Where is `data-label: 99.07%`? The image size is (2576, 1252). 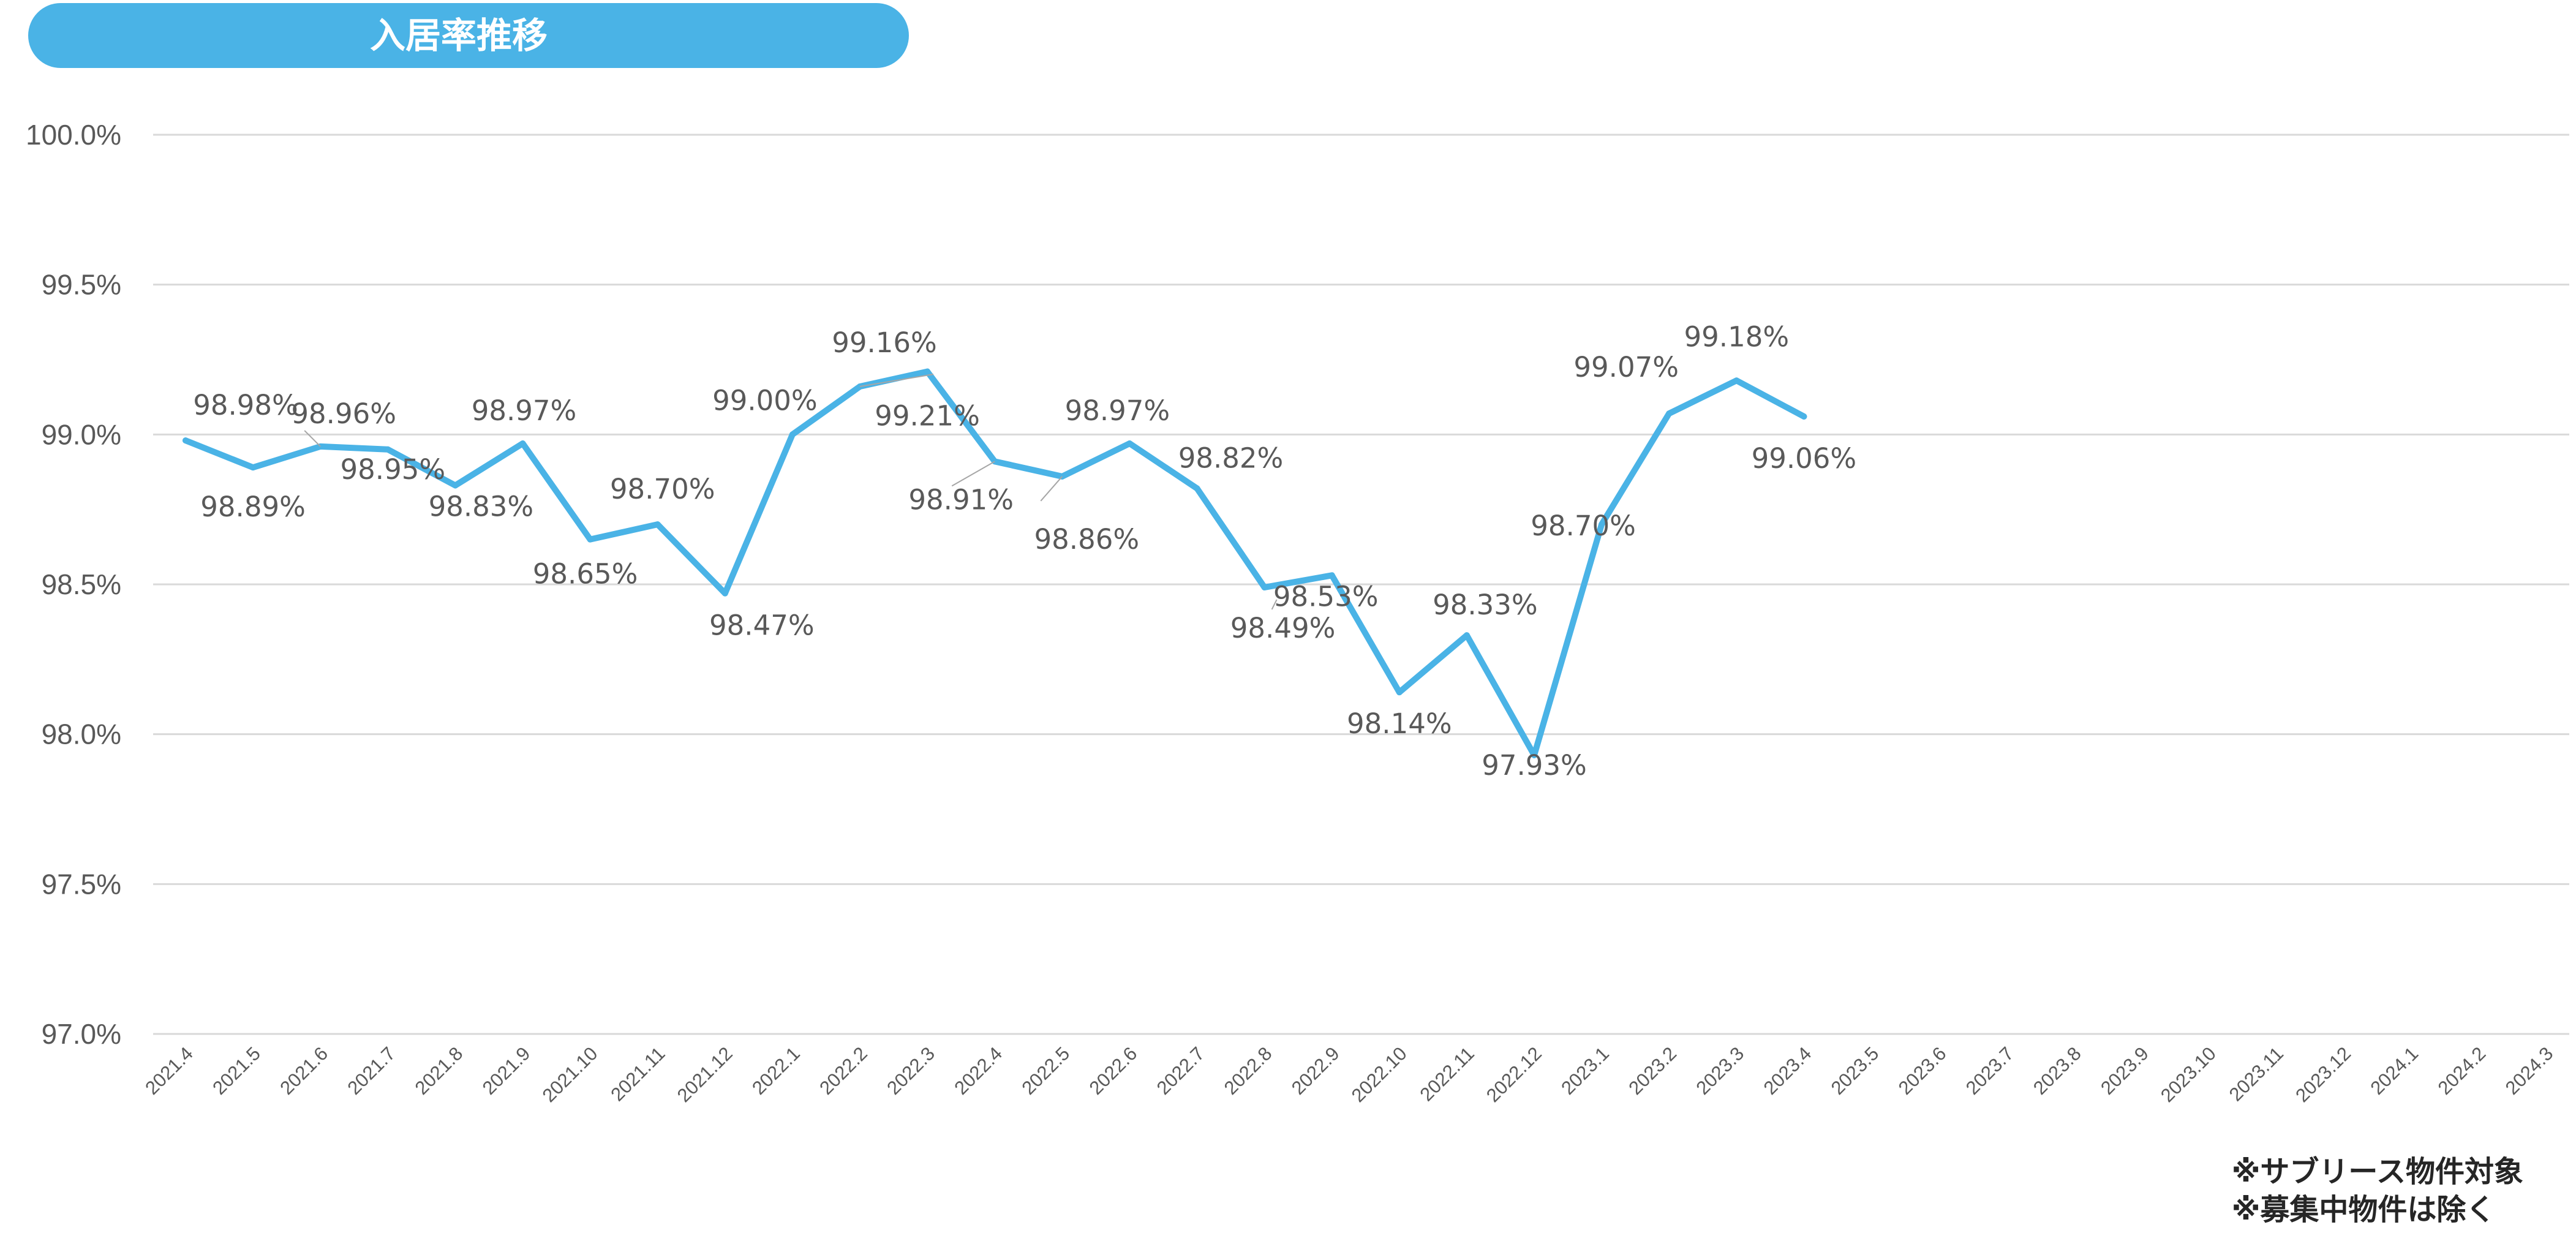 data-label: 99.07% is located at coordinates (1626, 367).